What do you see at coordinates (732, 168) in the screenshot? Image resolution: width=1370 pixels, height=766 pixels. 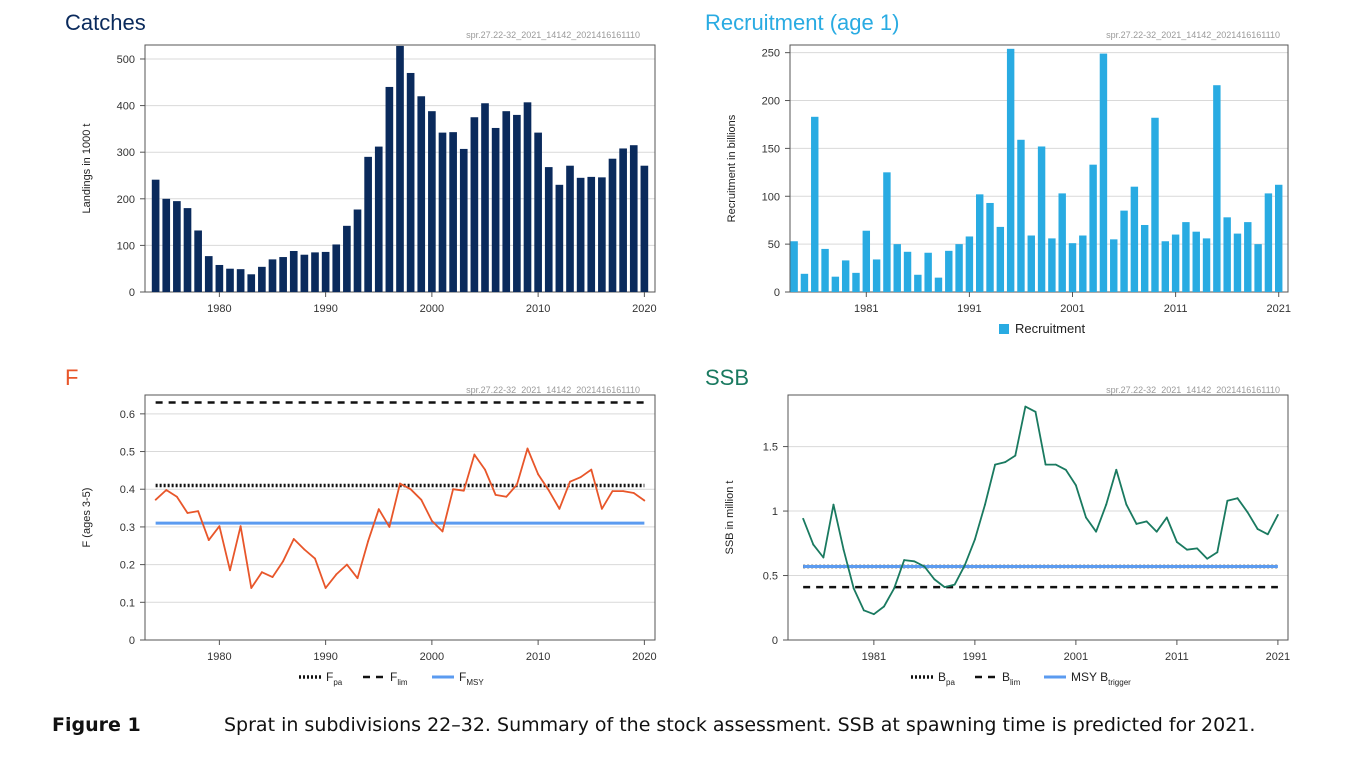 I see `y-axis-label: Recruitment in billions` at bounding box center [732, 168].